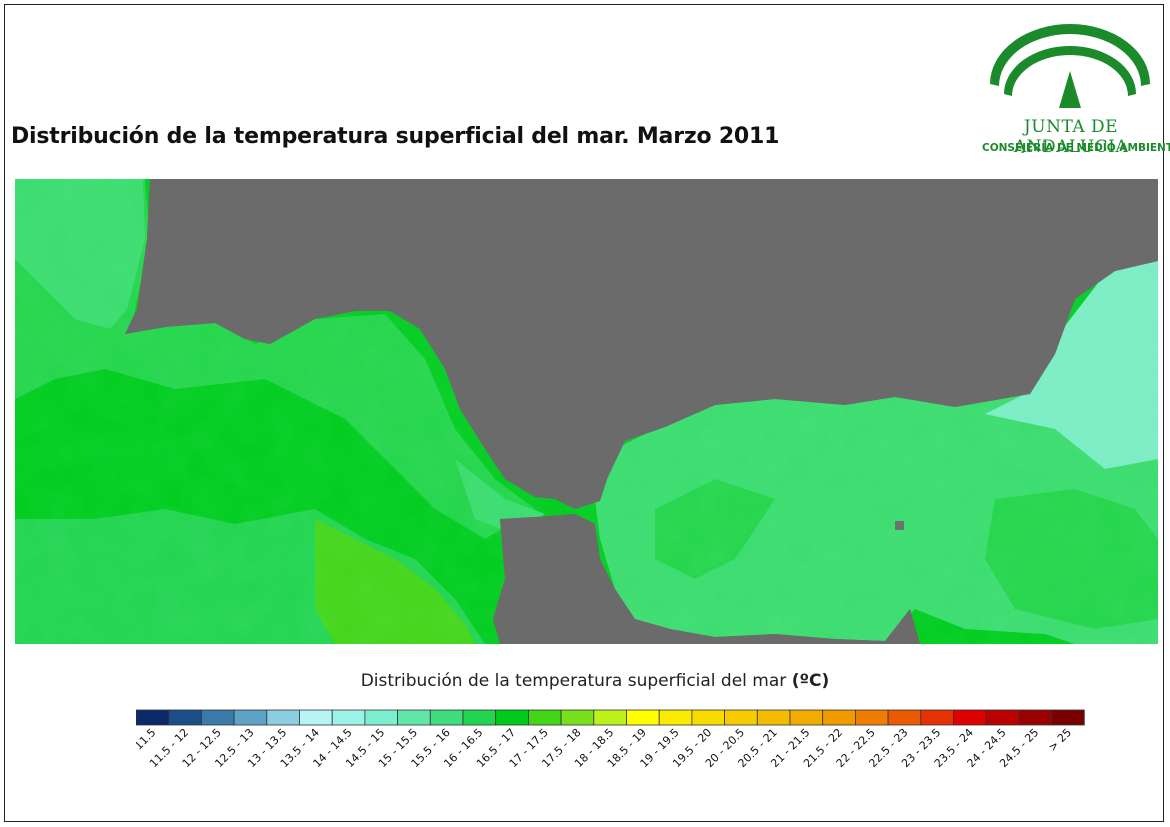  What do you see at coordinates (1060, 740) in the screenshot?
I see `legend-label: > 25` at bounding box center [1060, 740].